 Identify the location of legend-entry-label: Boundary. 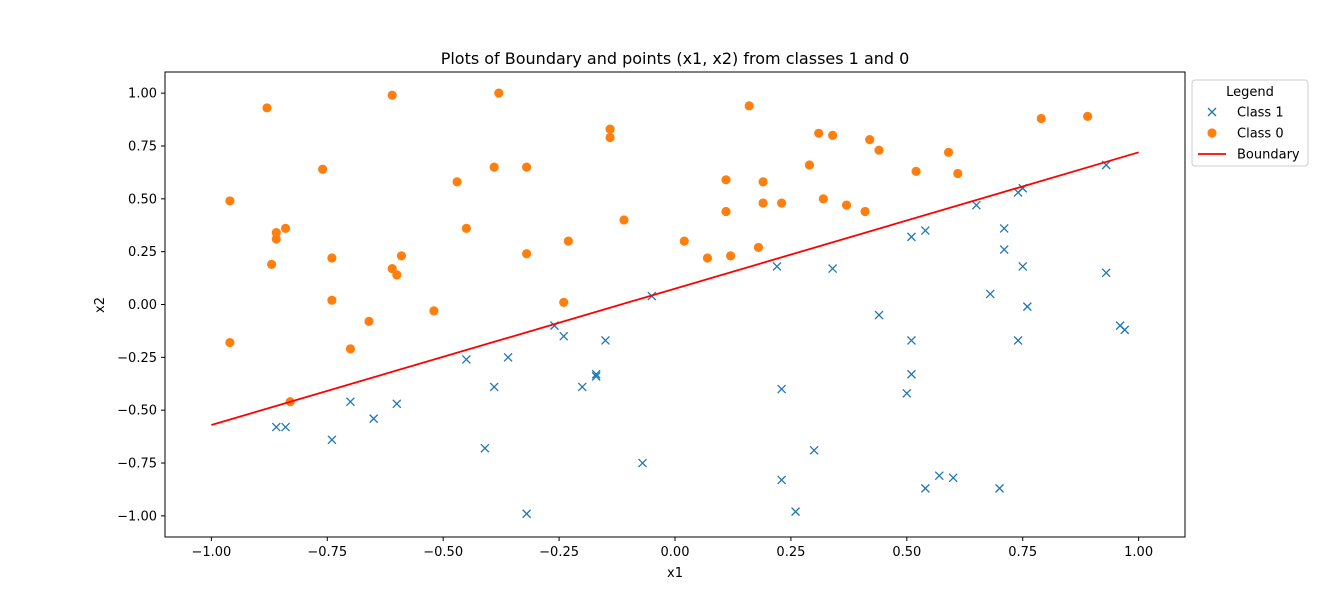
(1268, 155).